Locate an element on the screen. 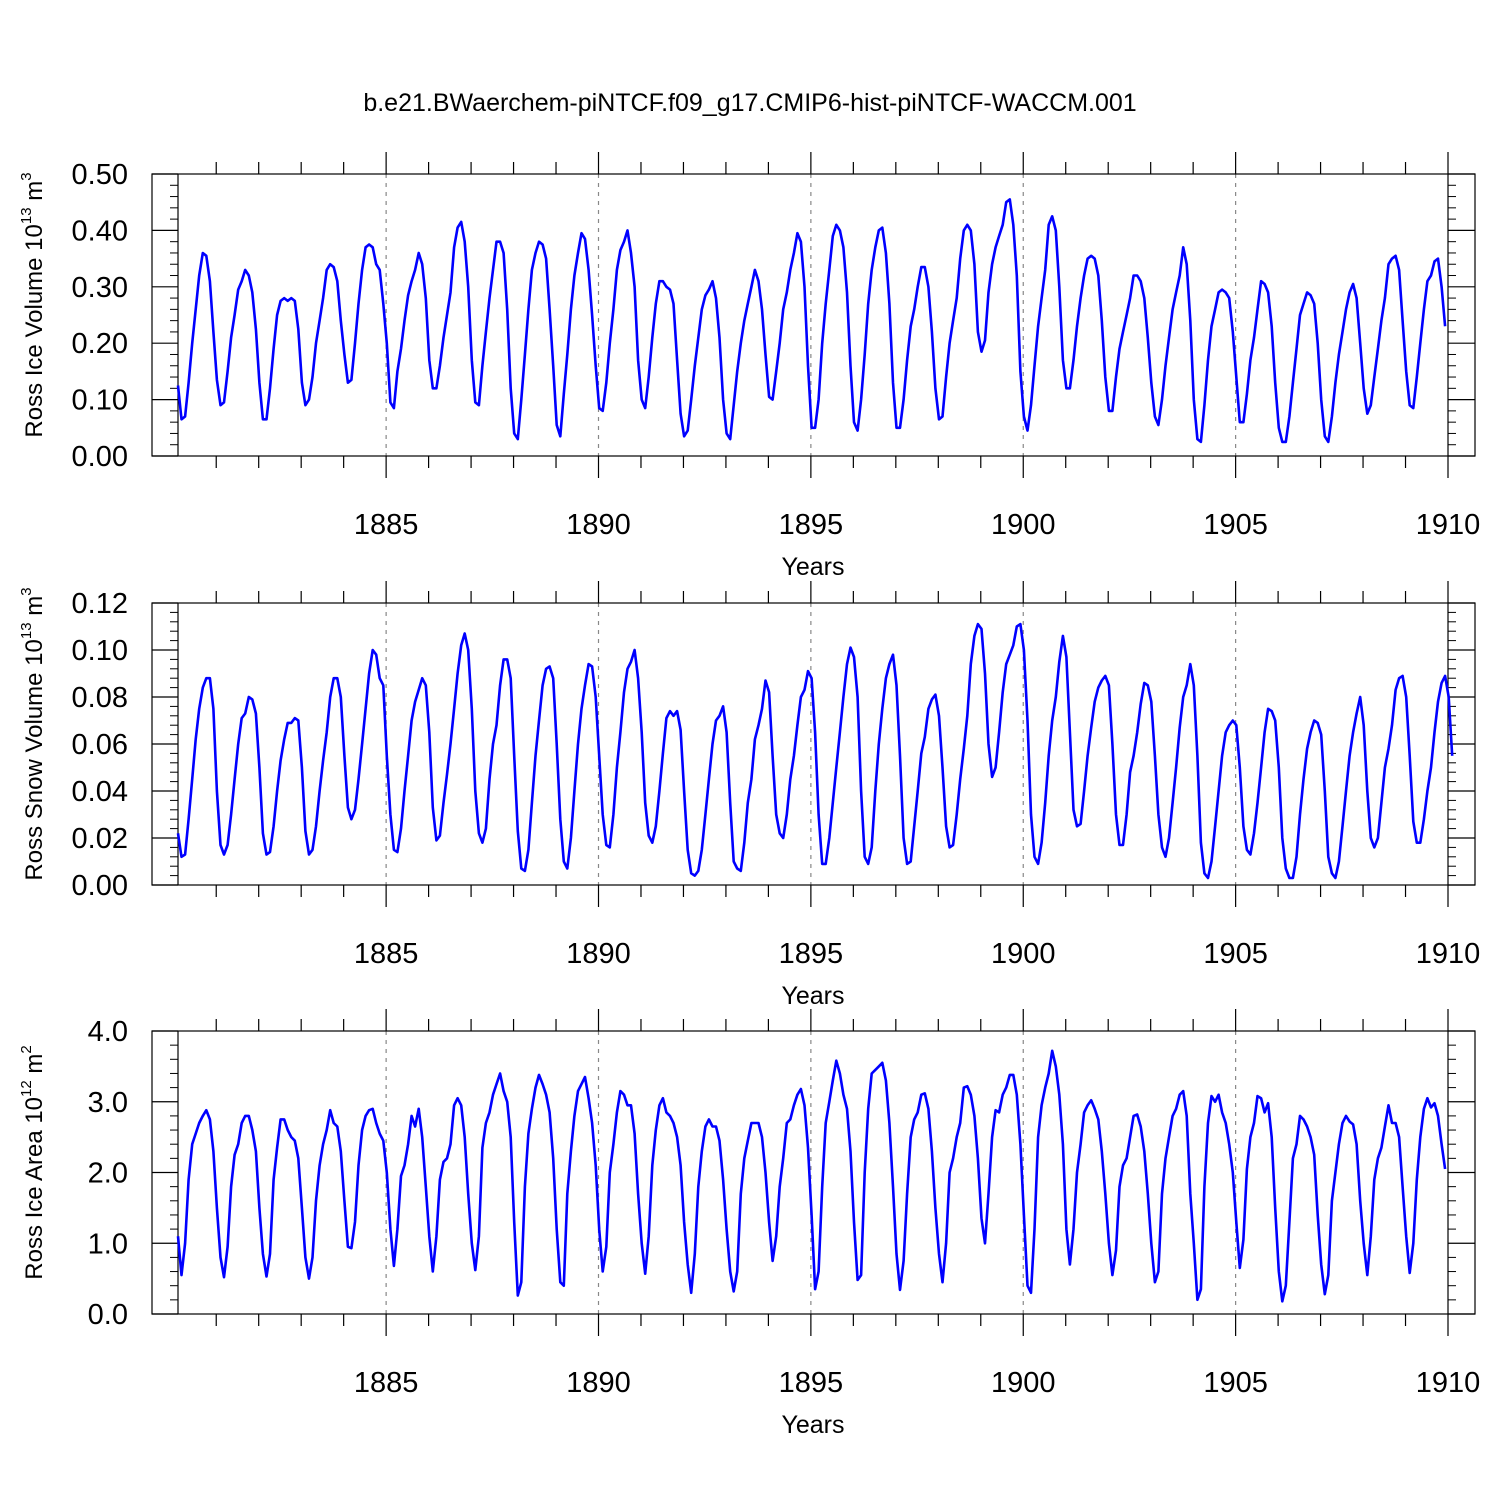  y-tick-label: 0.06 is located at coordinates (100, 745).